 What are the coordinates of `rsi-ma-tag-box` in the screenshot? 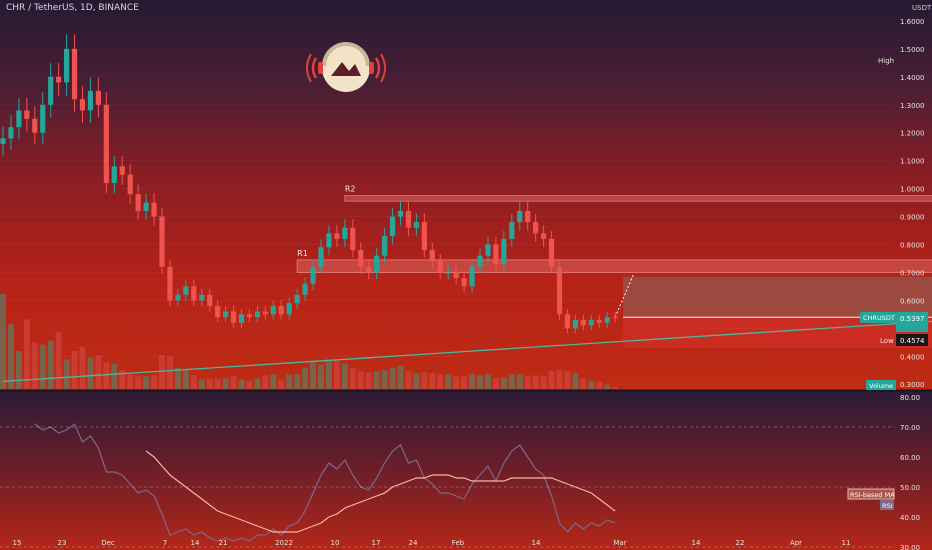 It's located at (871, 494).